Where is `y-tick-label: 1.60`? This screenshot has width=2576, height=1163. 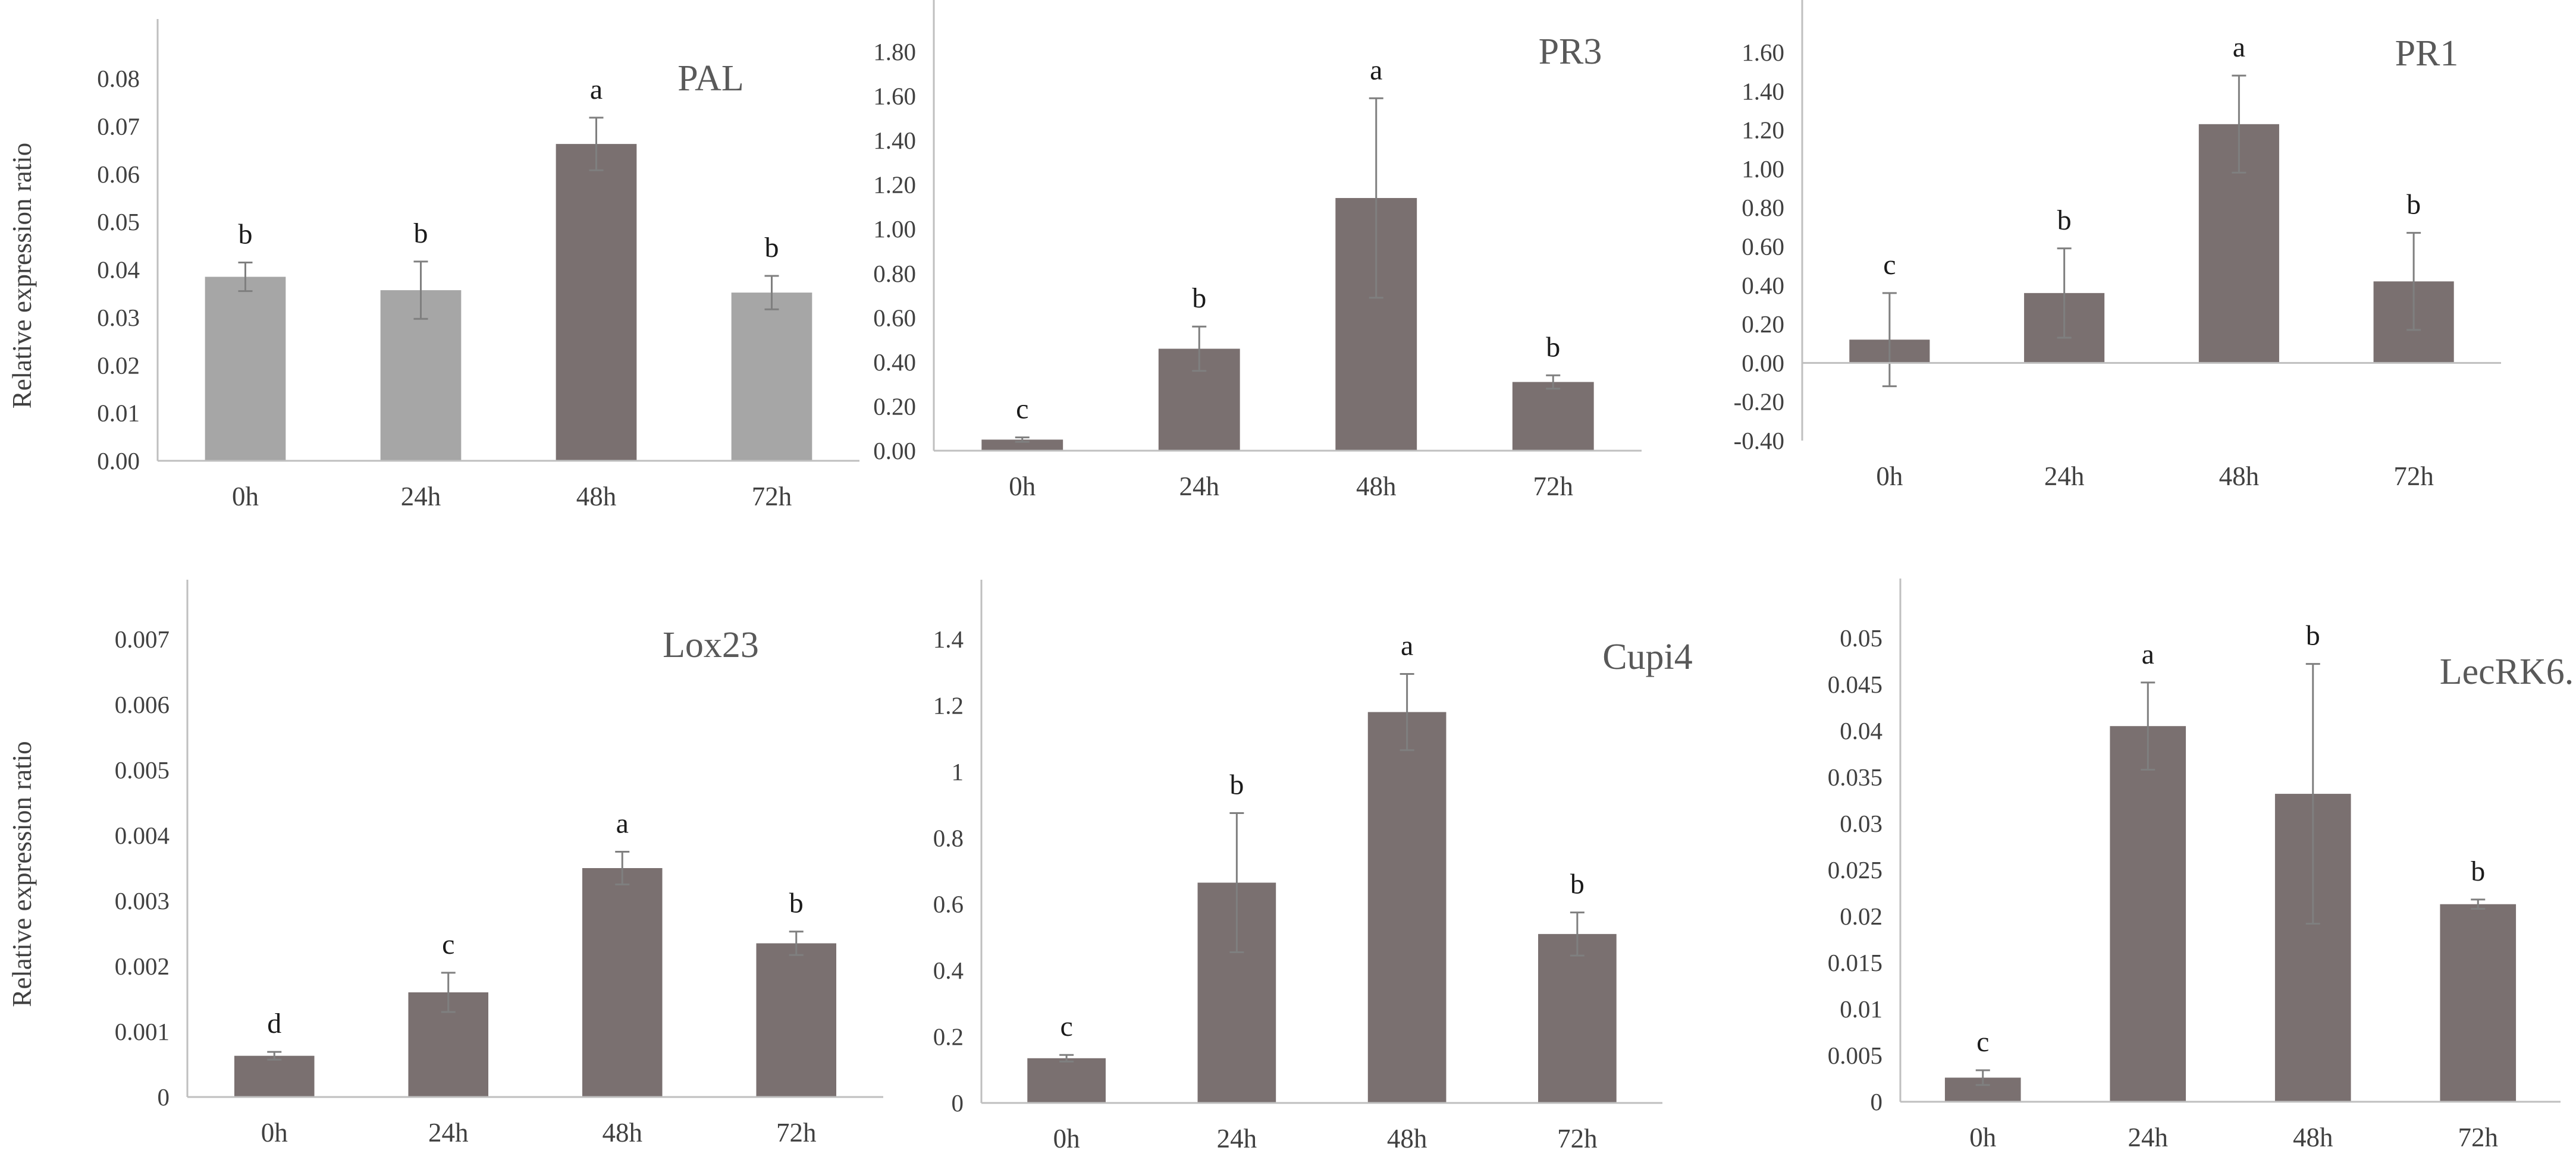
y-tick-label: 1.60 is located at coordinates (894, 96).